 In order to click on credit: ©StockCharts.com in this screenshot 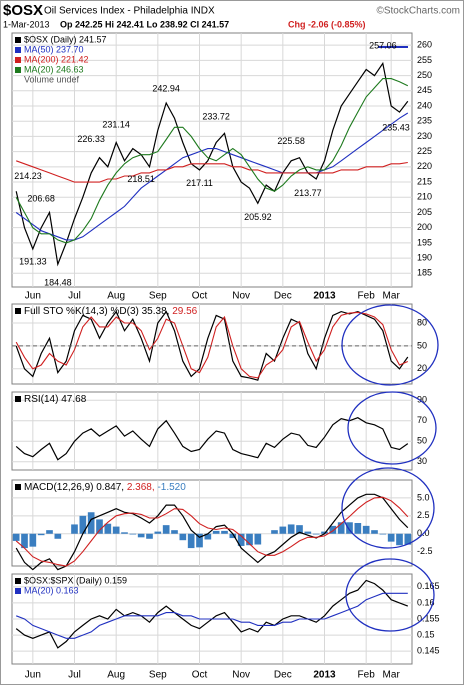, I will do `click(418, 11)`.